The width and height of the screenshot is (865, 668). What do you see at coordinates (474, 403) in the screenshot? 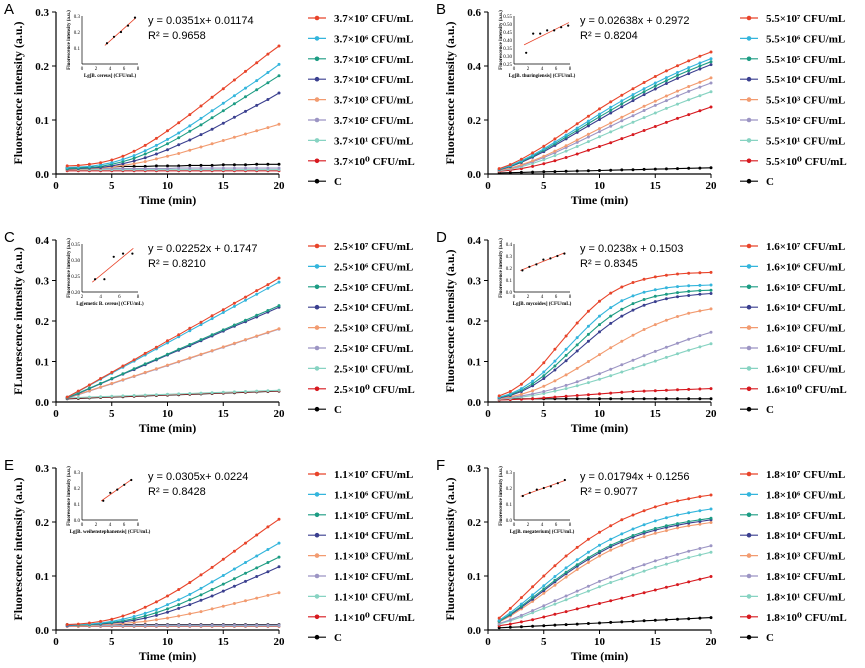
I see `y-tick-label: 0.0` at bounding box center [474, 403].